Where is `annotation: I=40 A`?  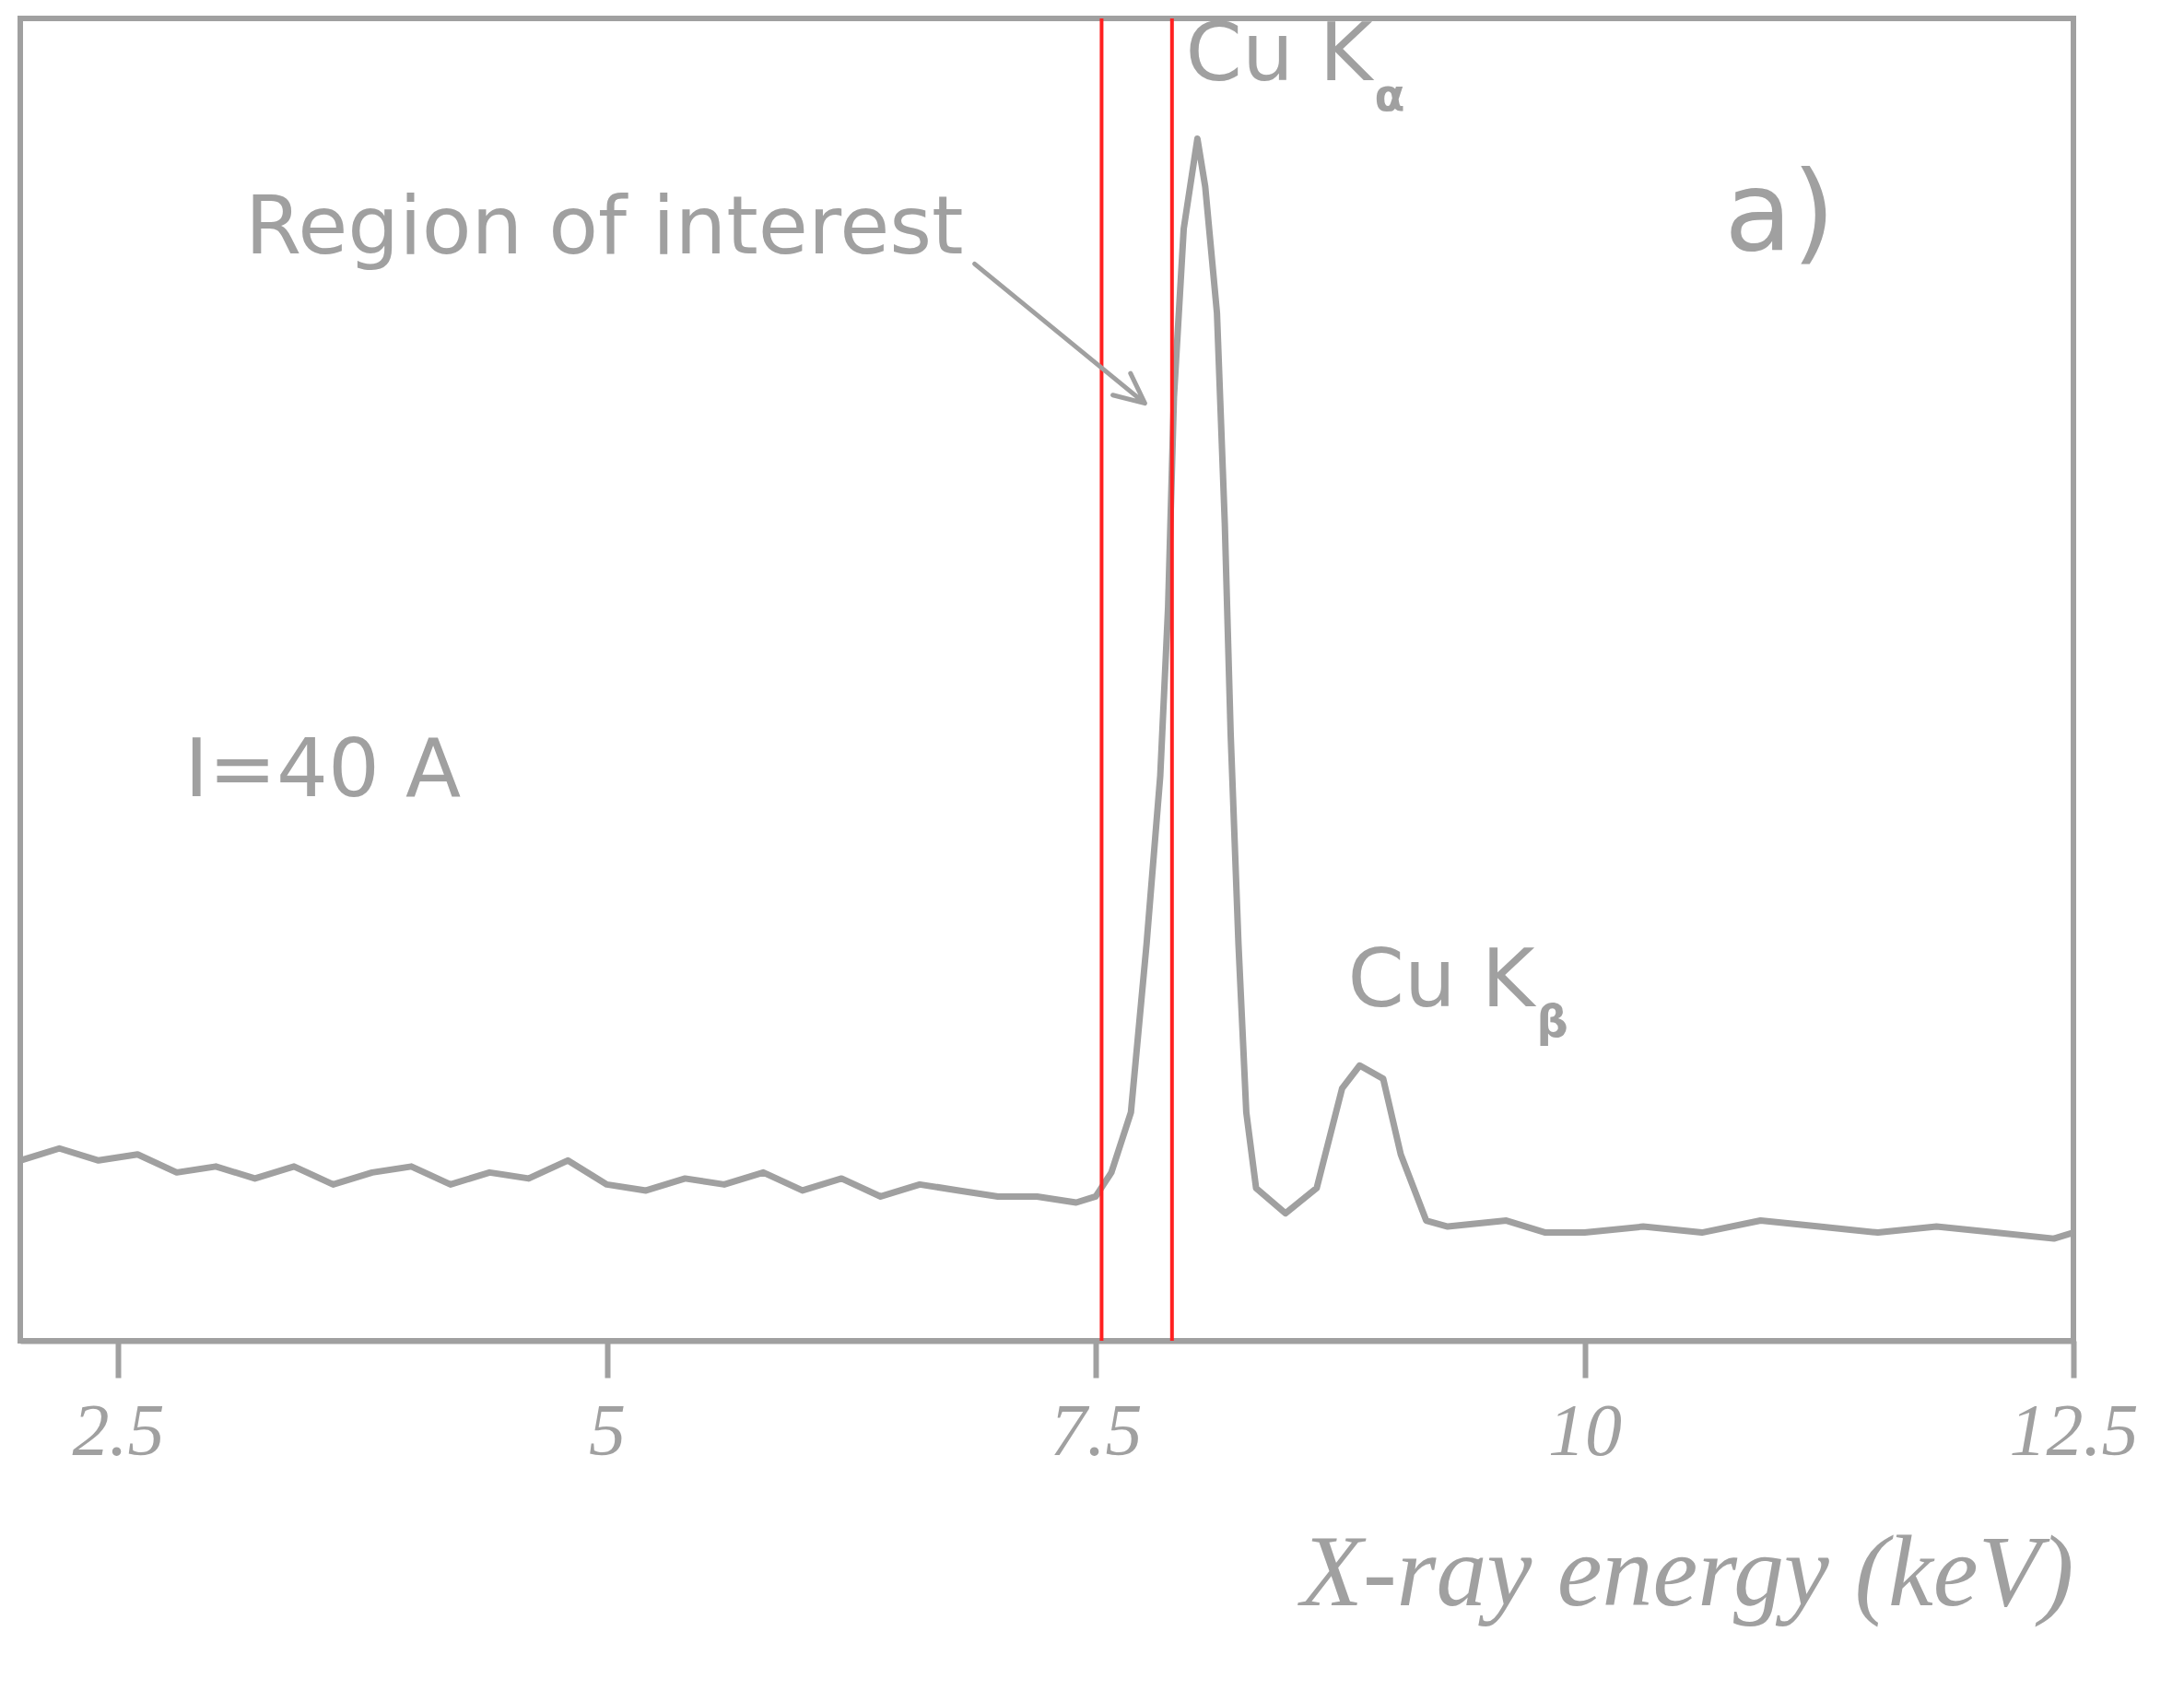 annotation: I=40 A is located at coordinates (323, 768).